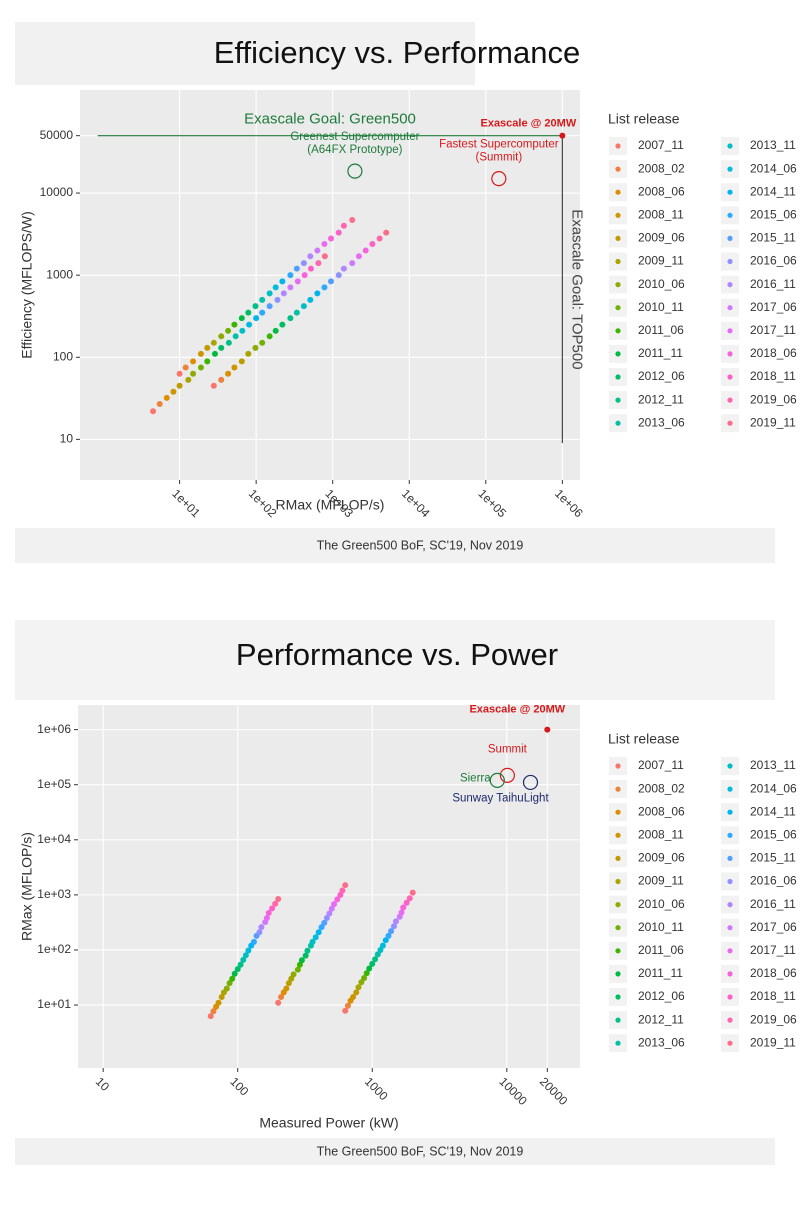 Image resolution: width=800 pixels, height=1205 pixels. What do you see at coordinates (513, 1091) in the screenshot?
I see `x-tick-label: 10000` at bounding box center [513, 1091].